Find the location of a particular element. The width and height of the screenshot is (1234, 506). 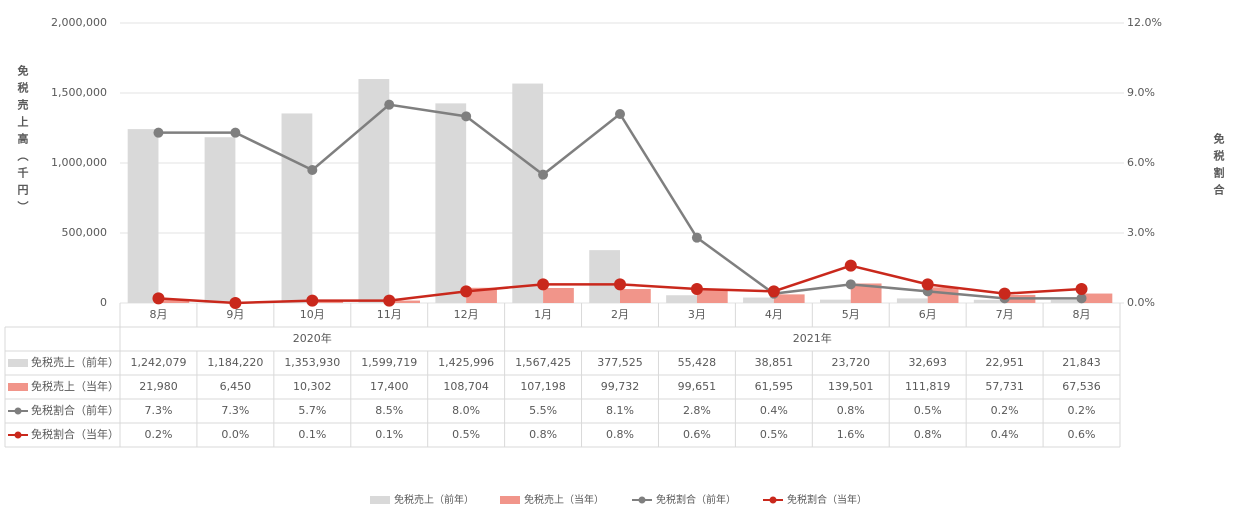

table-cell: 1,567,425 is located at coordinates (543, 362).